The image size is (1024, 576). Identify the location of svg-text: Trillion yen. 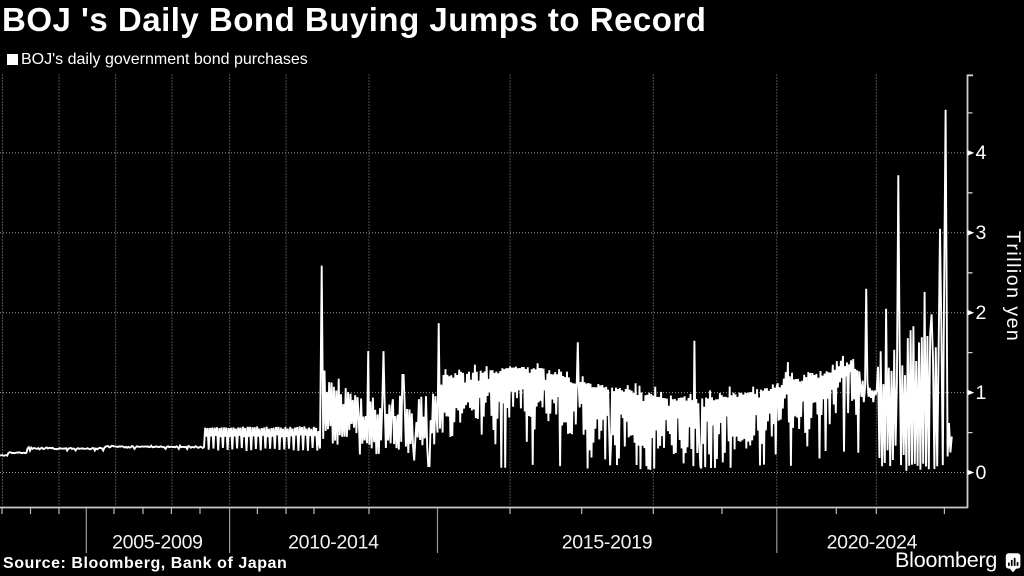
(1013, 287).